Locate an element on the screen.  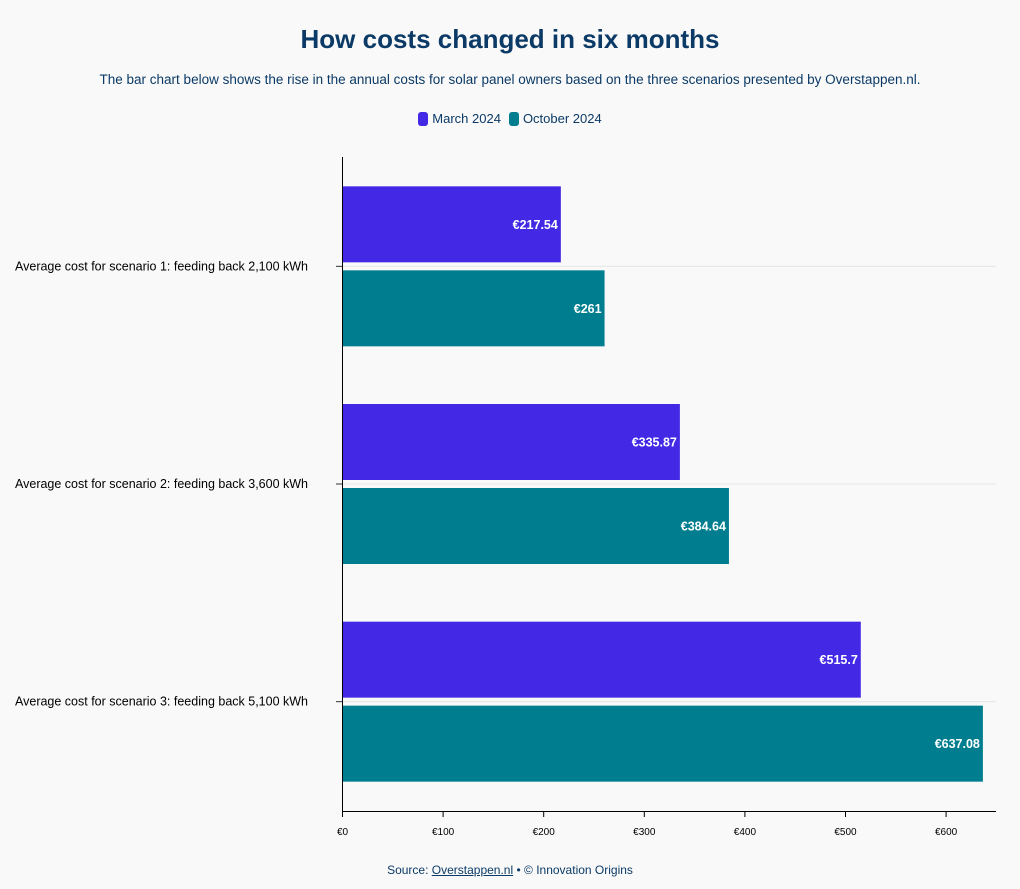
x-tick-label-100: €100 is located at coordinates (443, 832).